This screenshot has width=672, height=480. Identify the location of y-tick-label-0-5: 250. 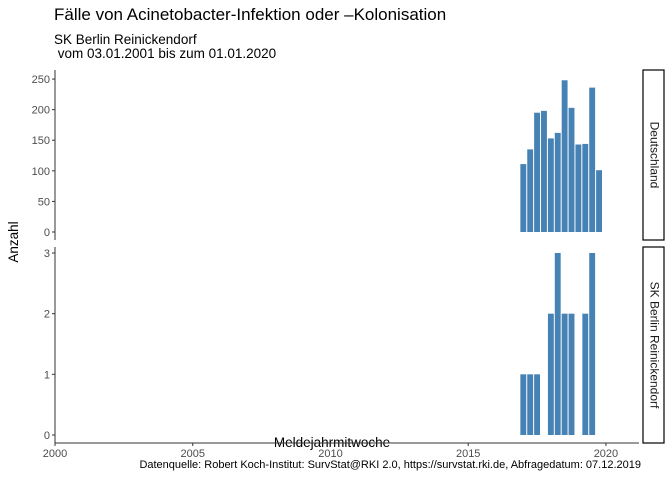
(41, 80).